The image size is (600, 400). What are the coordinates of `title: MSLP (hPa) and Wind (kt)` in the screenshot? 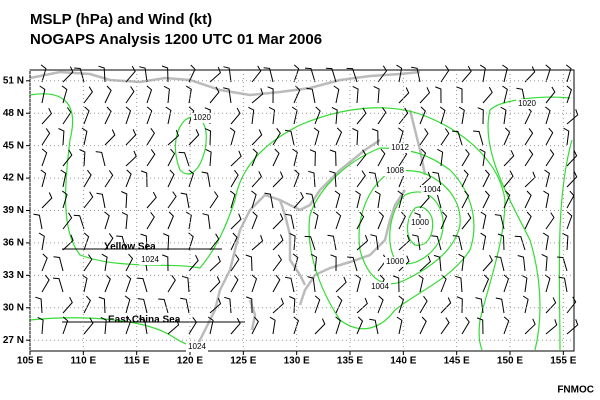 It's located at (121, 19).